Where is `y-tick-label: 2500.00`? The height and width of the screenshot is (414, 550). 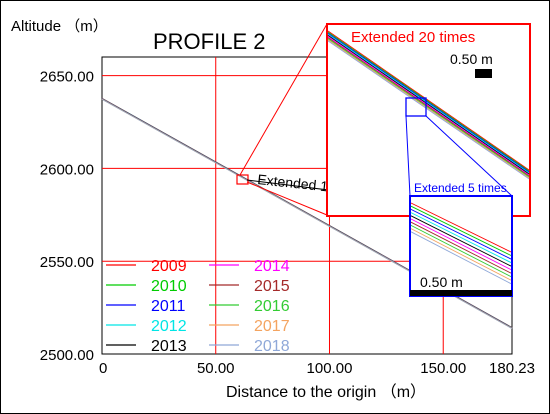 y-tick-label: 2500.00 is located at coordinates (67, 355).